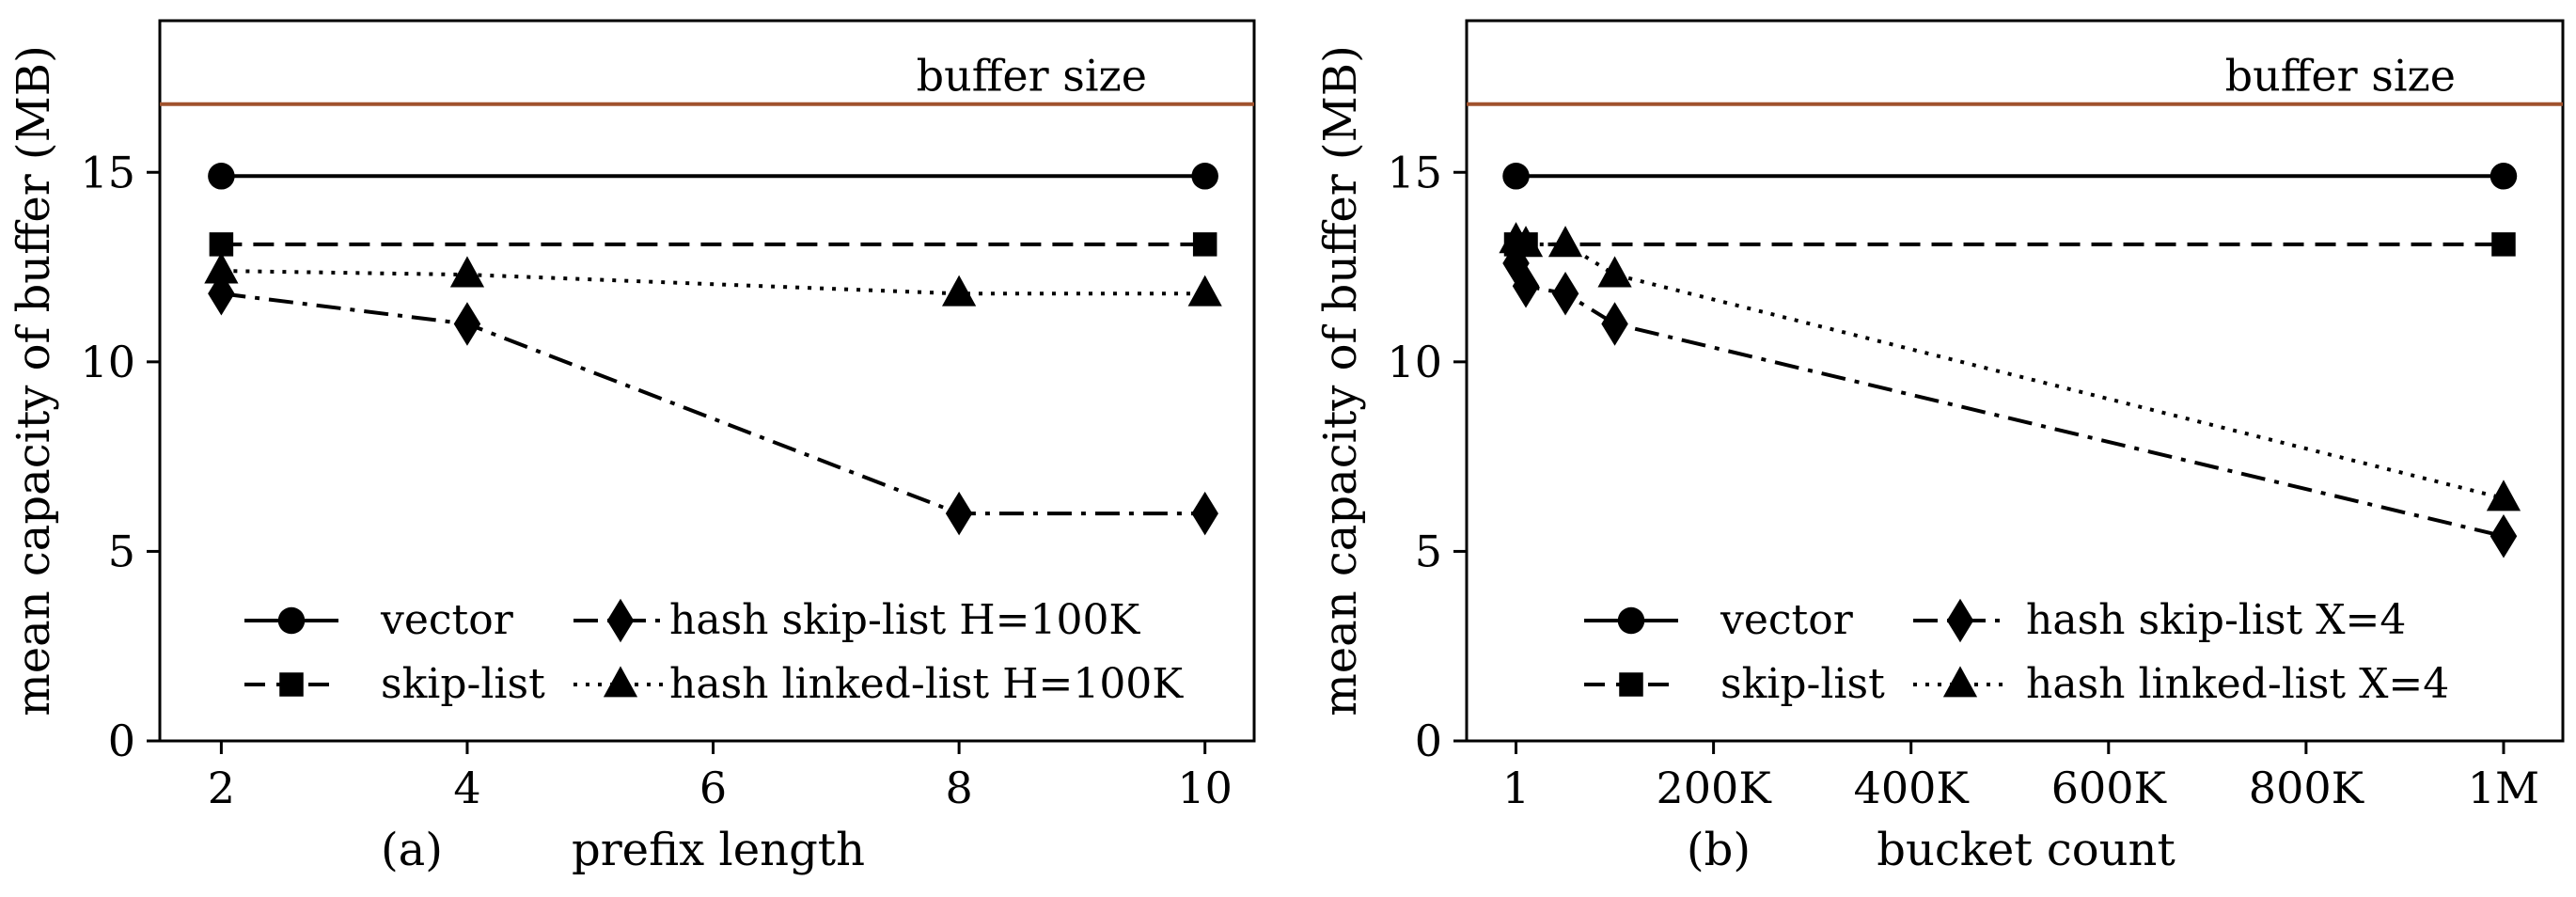 Image resolution: width=2576 pixels, height=897 pixels. Describe the element at coordinates (1205, 788) in the screenshot. I see `x-tick-label: 10` at that location.